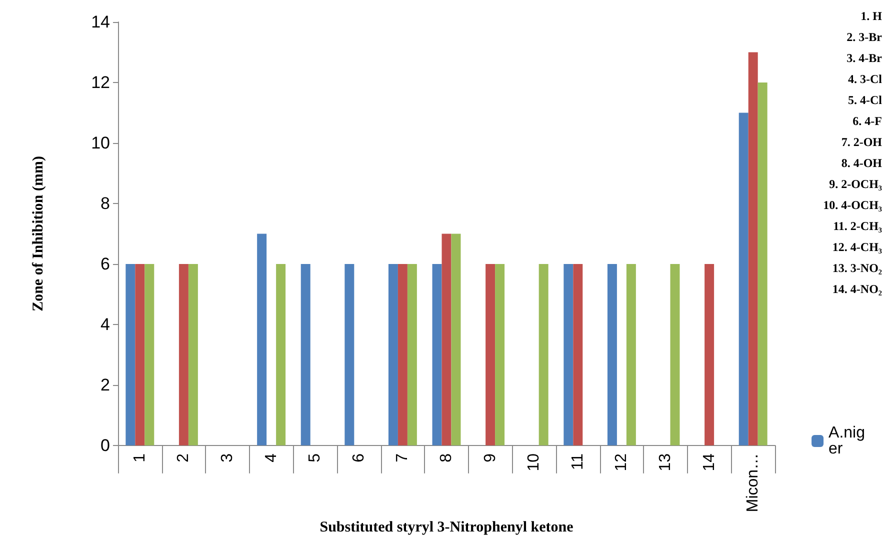  What do you see at coordinates (139, 457) in the screenshot?
I see `x-tick-label: 1` at bounding box center [139, 457].